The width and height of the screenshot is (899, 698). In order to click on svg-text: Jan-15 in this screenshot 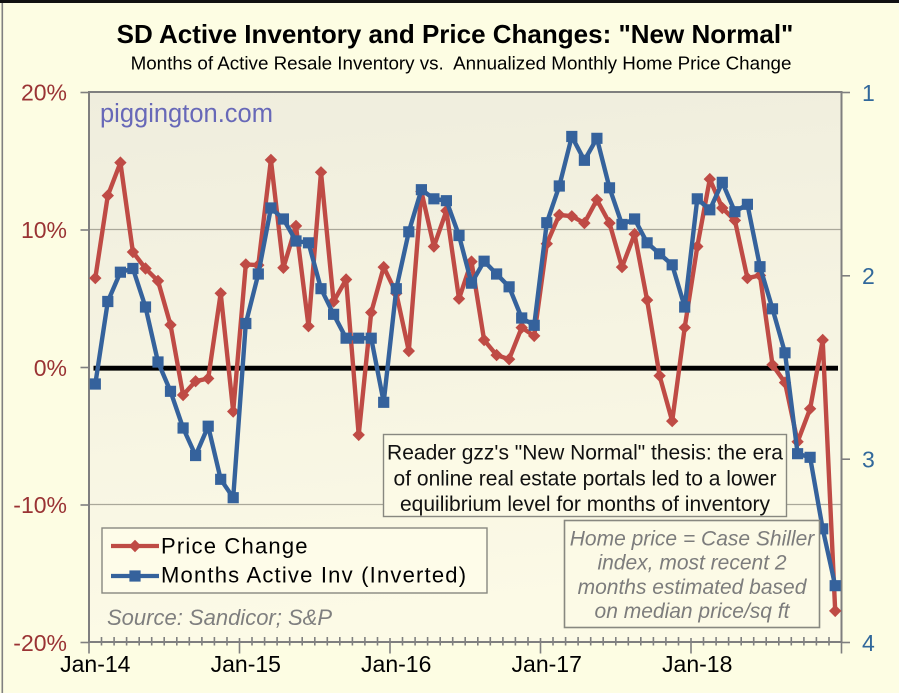, I will do `click(246, 664)`.